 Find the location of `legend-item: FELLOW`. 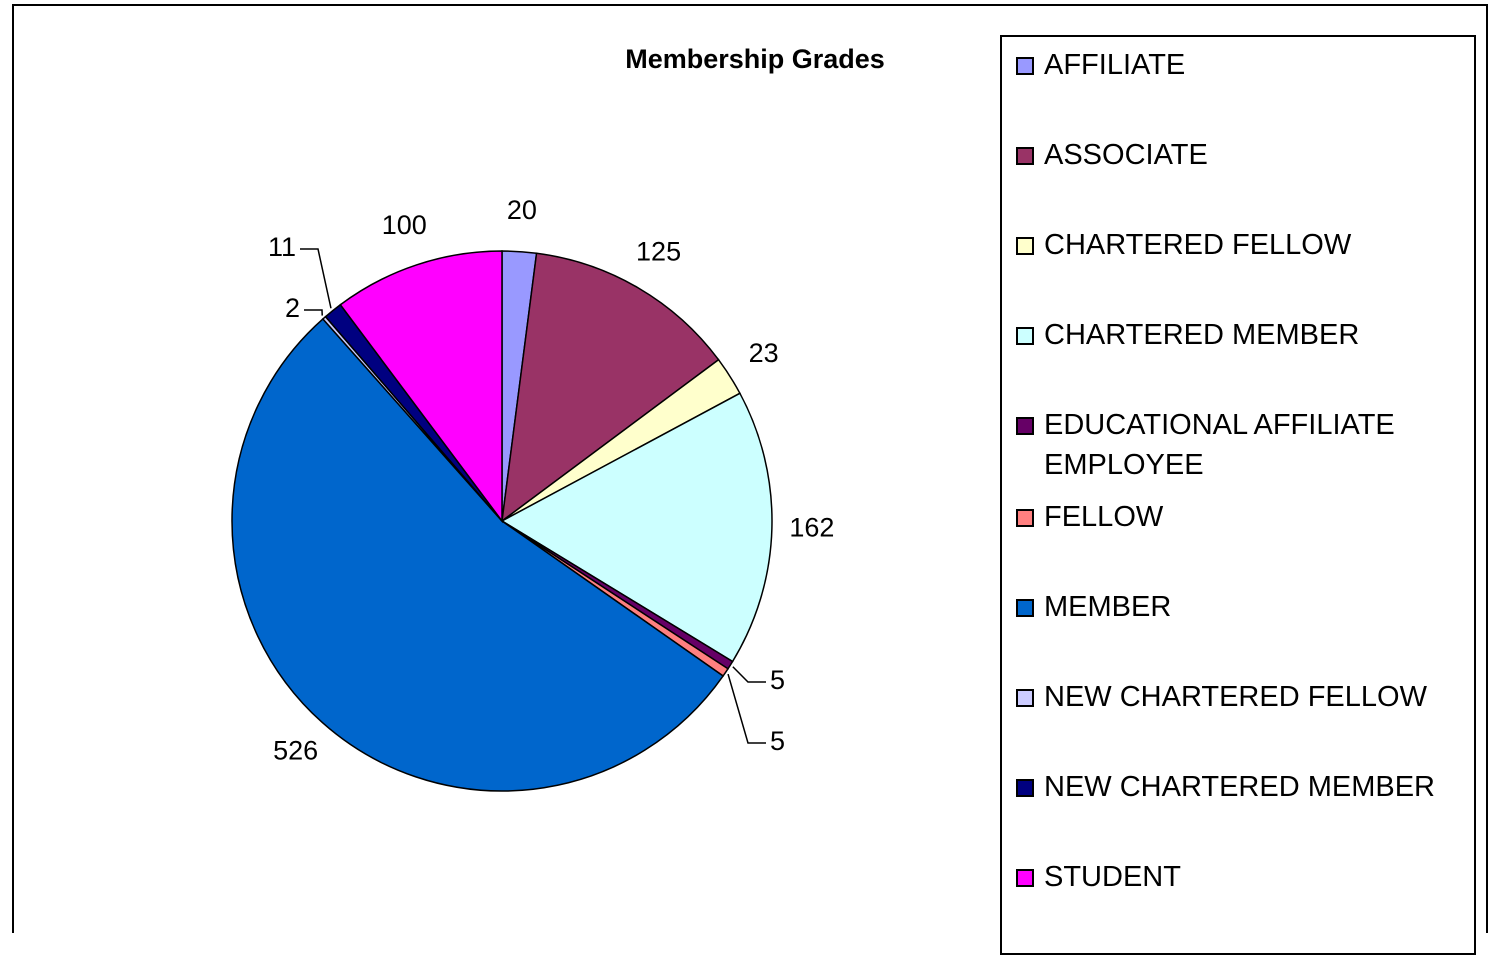

legend-item: FELLOW is located at coordinates (1241, 517).